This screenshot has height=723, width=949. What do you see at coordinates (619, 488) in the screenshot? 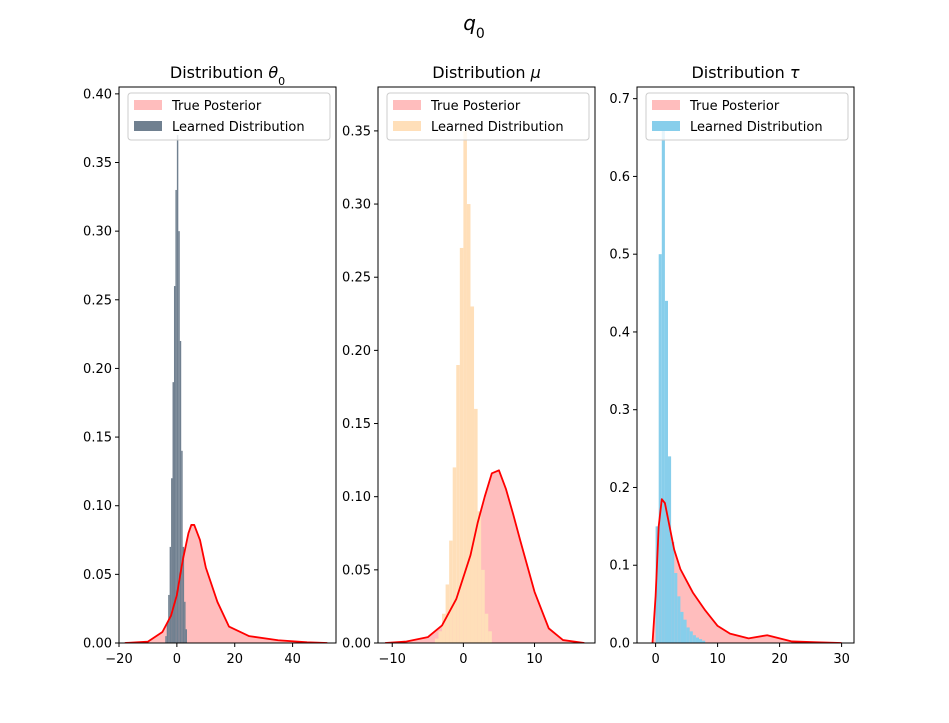
I see `y-tick-label: 0.2` at bounding box center [619, 488].